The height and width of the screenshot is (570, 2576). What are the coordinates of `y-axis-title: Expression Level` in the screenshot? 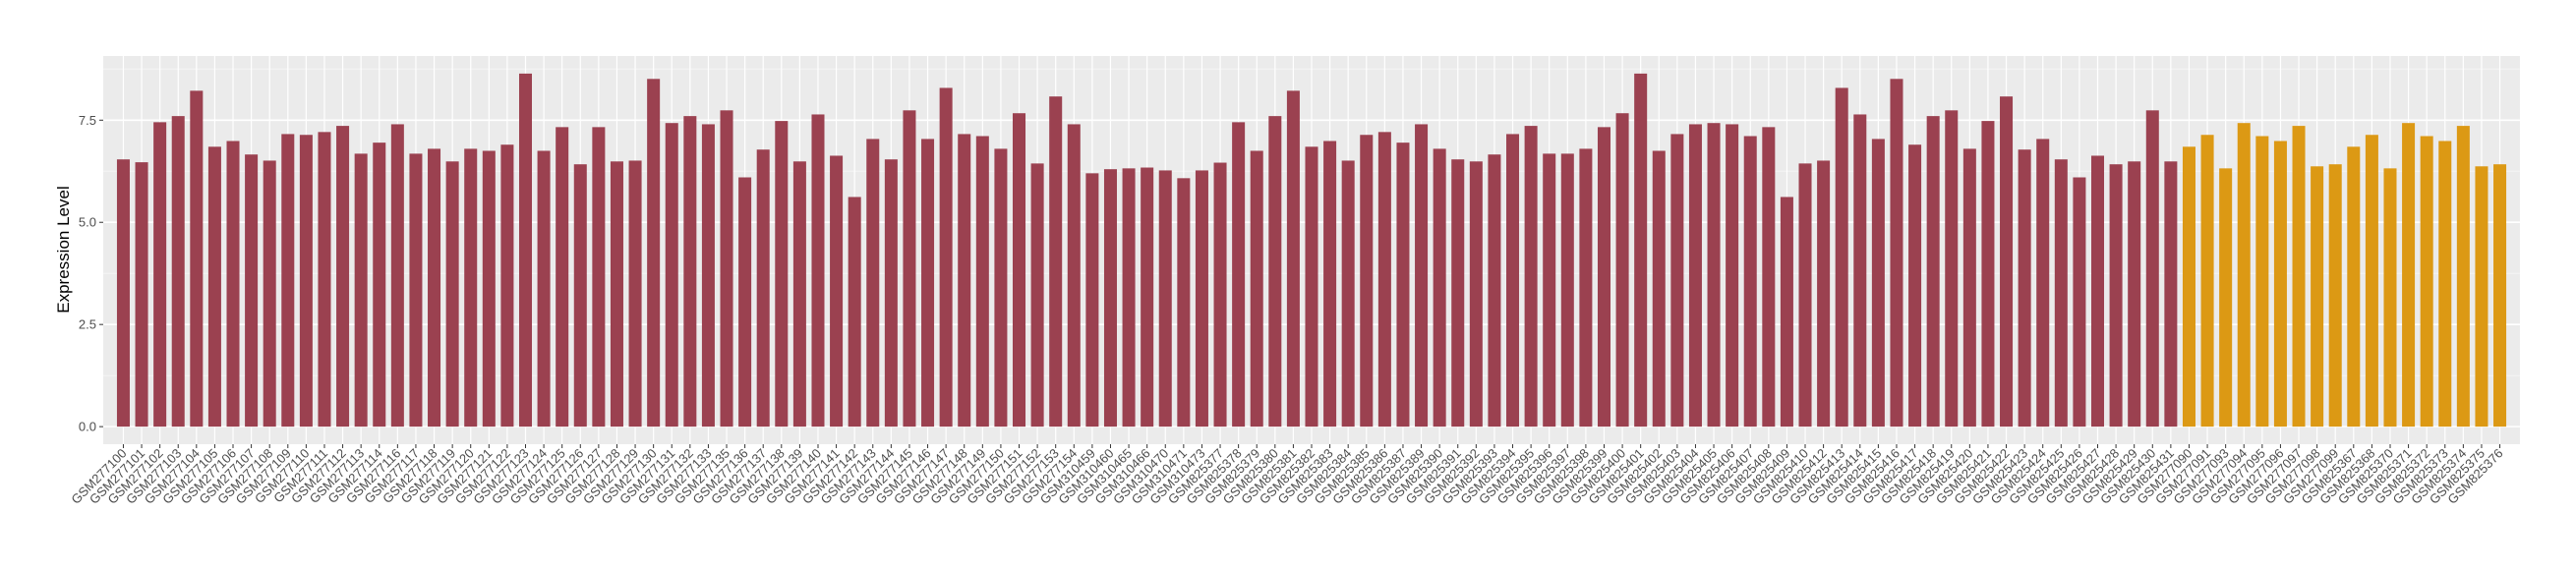 It's located at (63, 250).